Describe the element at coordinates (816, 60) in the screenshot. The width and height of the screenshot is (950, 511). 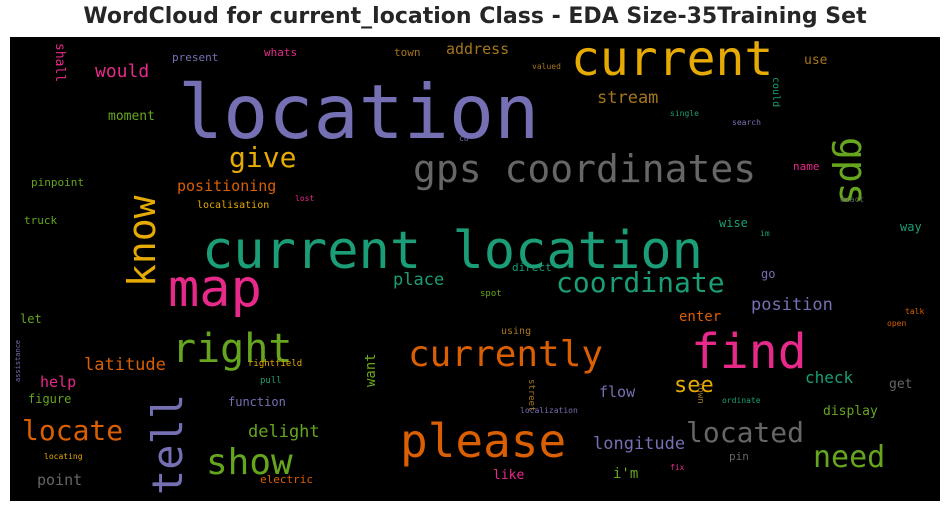
I see `wordcloud-word: use` at that location.